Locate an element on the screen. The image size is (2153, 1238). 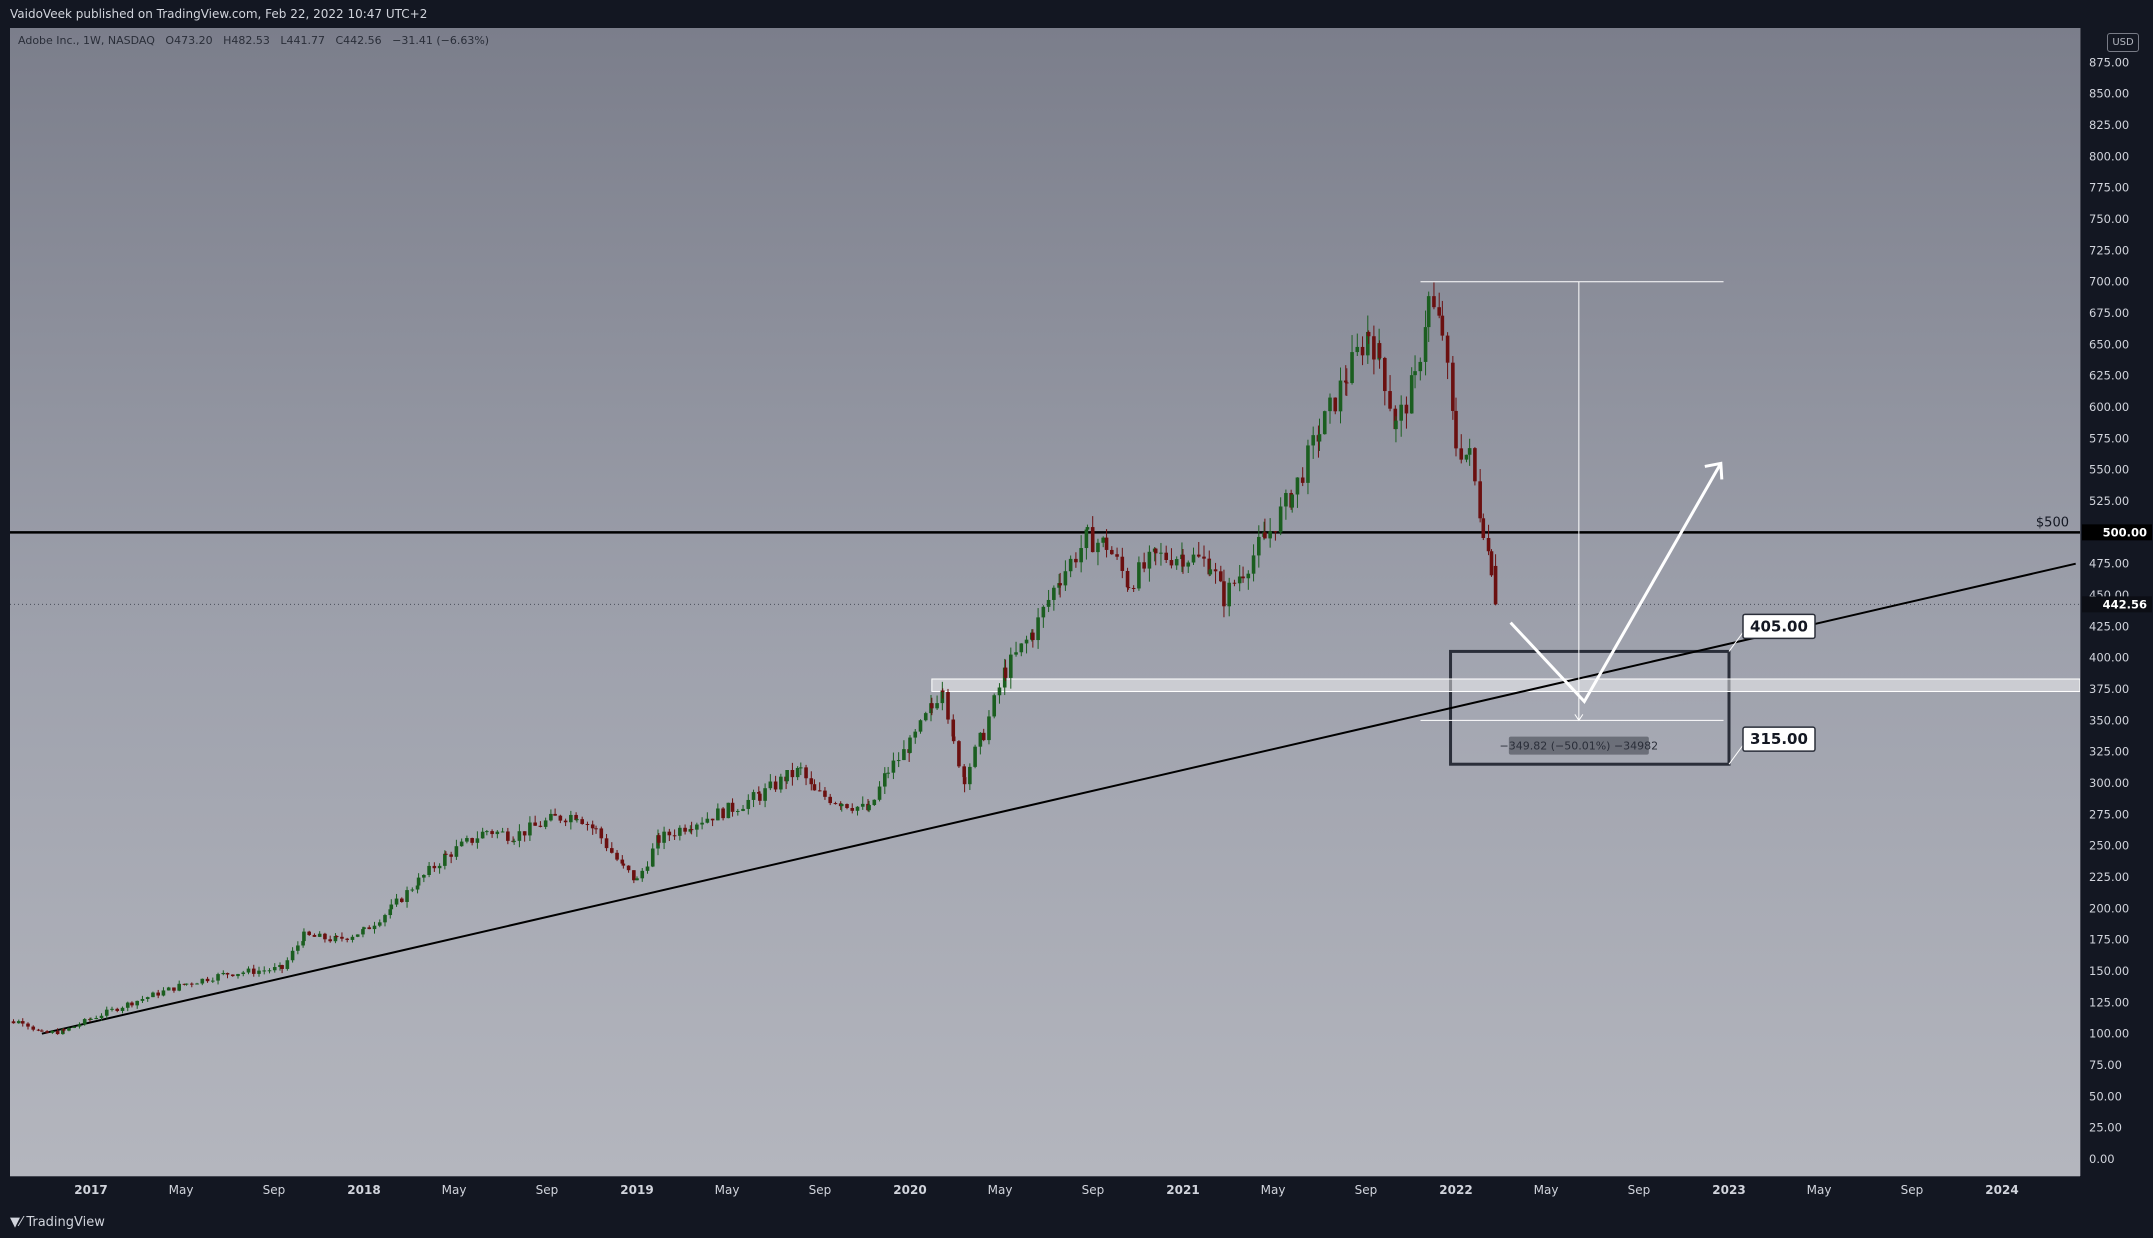
last-price-badge-bg is located at coordinates (2117, 604).